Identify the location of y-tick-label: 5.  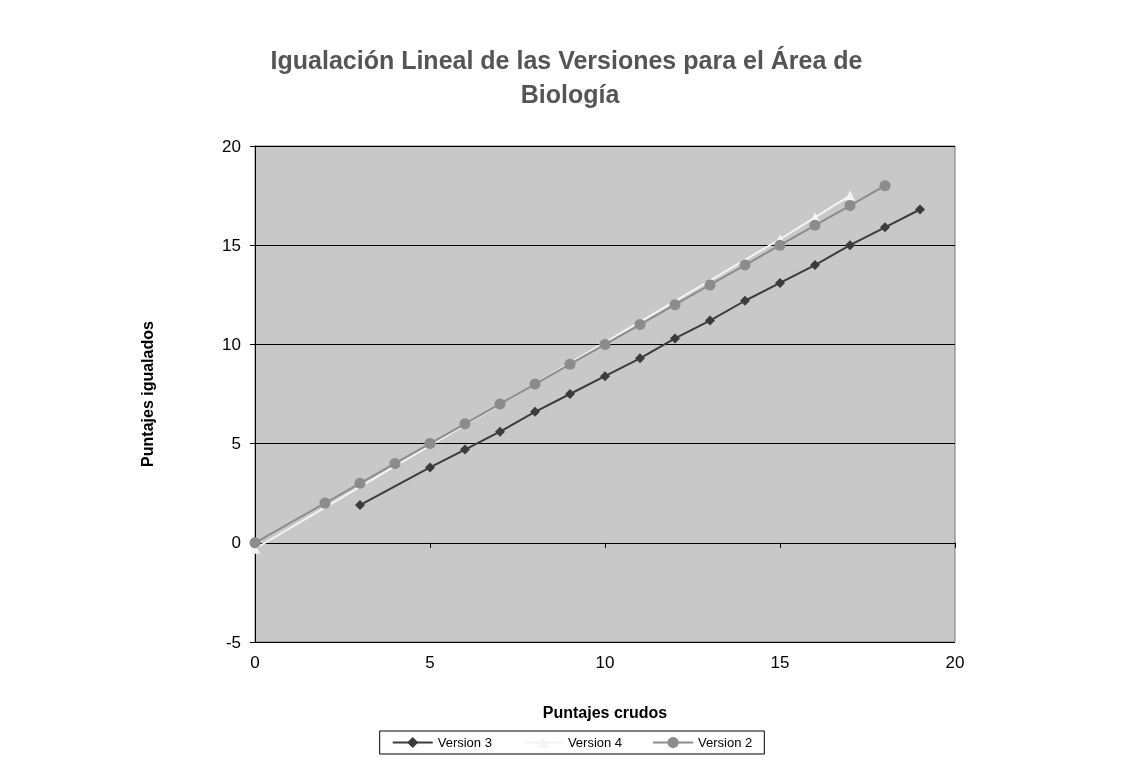
(236, 444).